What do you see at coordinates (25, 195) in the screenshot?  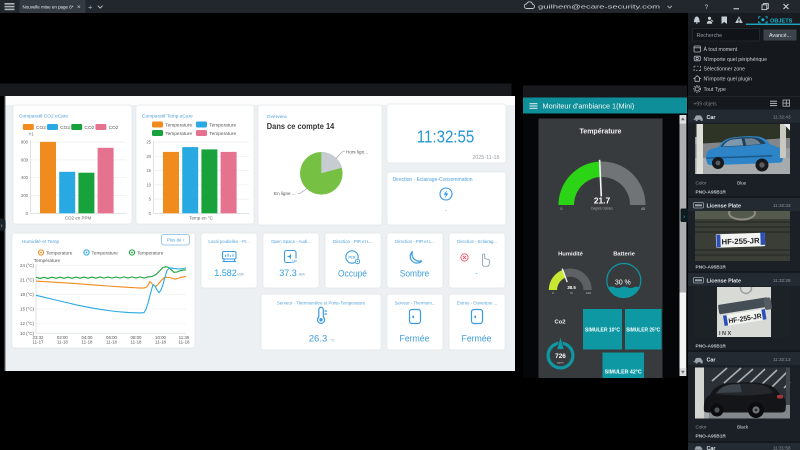 I see `svg-text: 200` at bounding box center [25, 195].